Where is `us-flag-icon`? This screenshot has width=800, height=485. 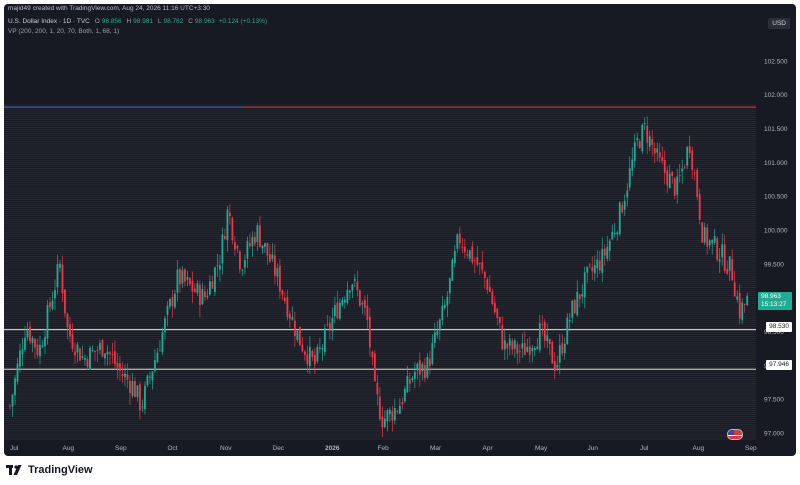
us-flag-icon is located at coordinates (735, 434).